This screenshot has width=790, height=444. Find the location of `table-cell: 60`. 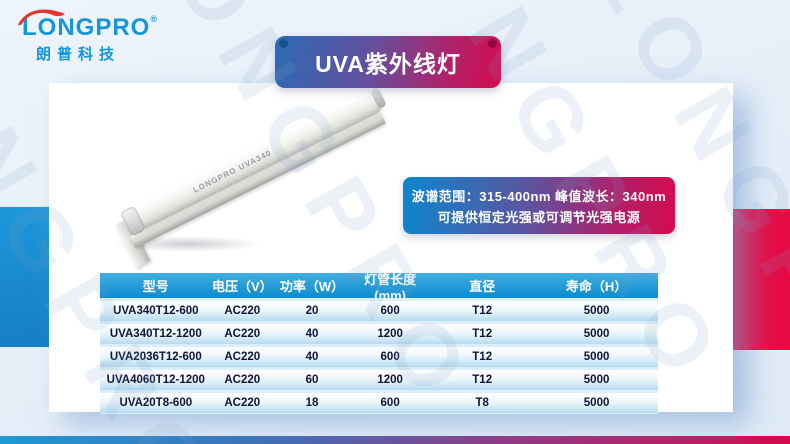

table-cell: 60 is located at coordinates (312, 380).